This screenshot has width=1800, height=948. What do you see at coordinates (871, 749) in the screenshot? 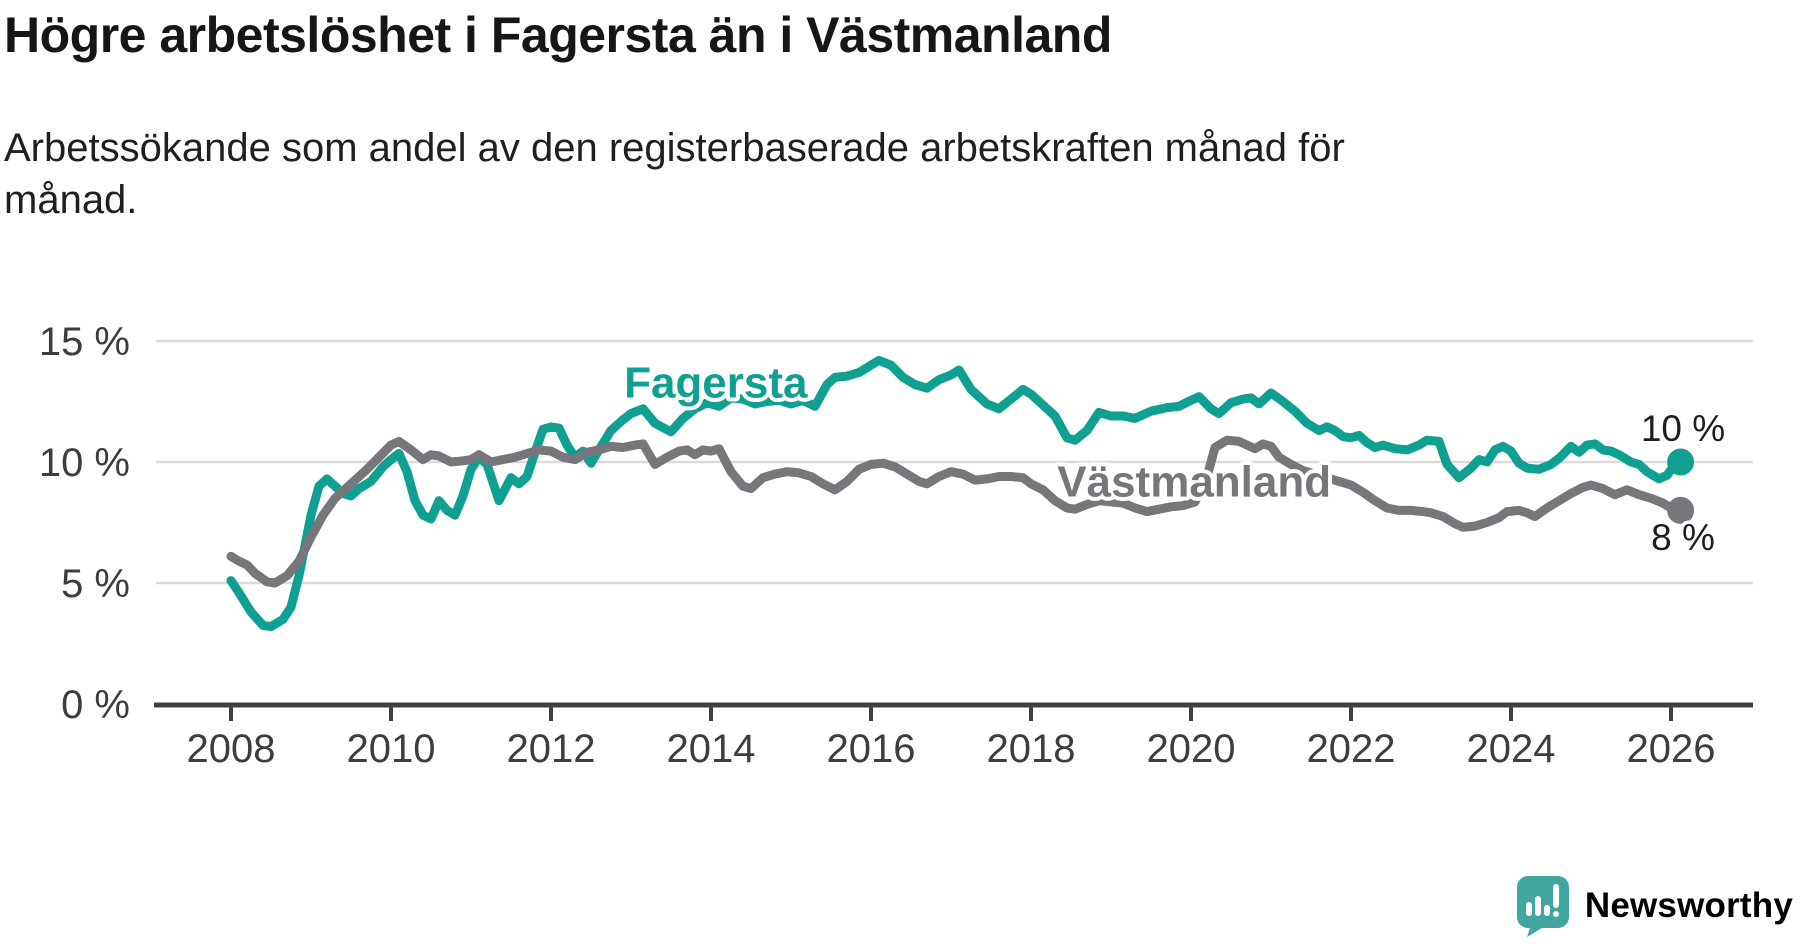
I see `x-tick-label: 2016` at bounding box center [871, 749].